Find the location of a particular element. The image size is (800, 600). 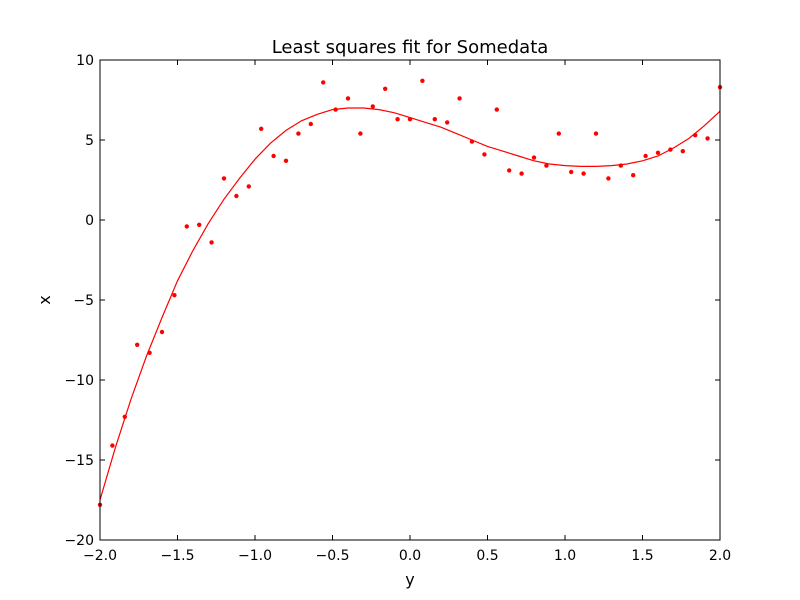

x-tick-label: 1.5 is located at coordinates (642, 556).